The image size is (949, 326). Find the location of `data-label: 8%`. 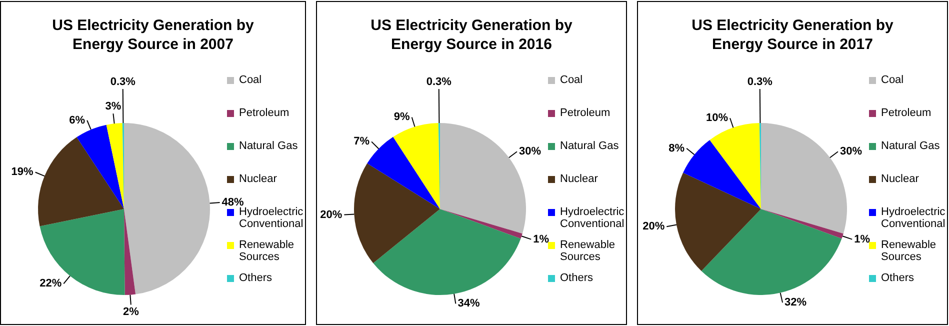

data-label: 8% is located at coordinates (676, 148).